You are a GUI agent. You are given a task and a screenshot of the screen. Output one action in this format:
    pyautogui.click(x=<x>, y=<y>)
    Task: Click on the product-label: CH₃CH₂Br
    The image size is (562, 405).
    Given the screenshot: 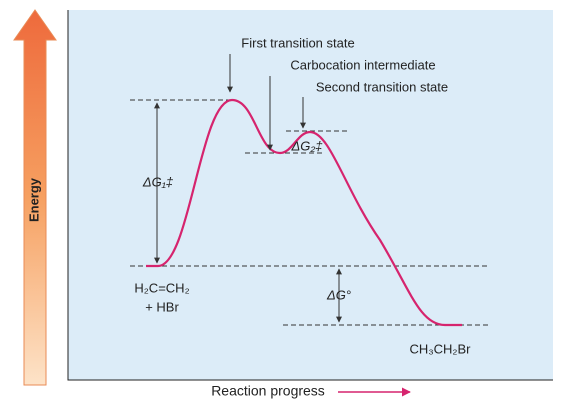 What is the action you would take?
    pyautogui.click(x=441, y=348)
    